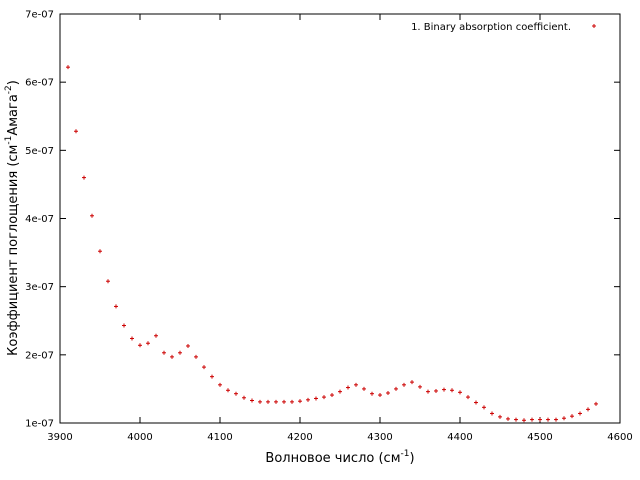 Image resolution: width=640 pixels, height=480 pixels. I want to click on x-axis-title-tail: ), so click(411, 458).